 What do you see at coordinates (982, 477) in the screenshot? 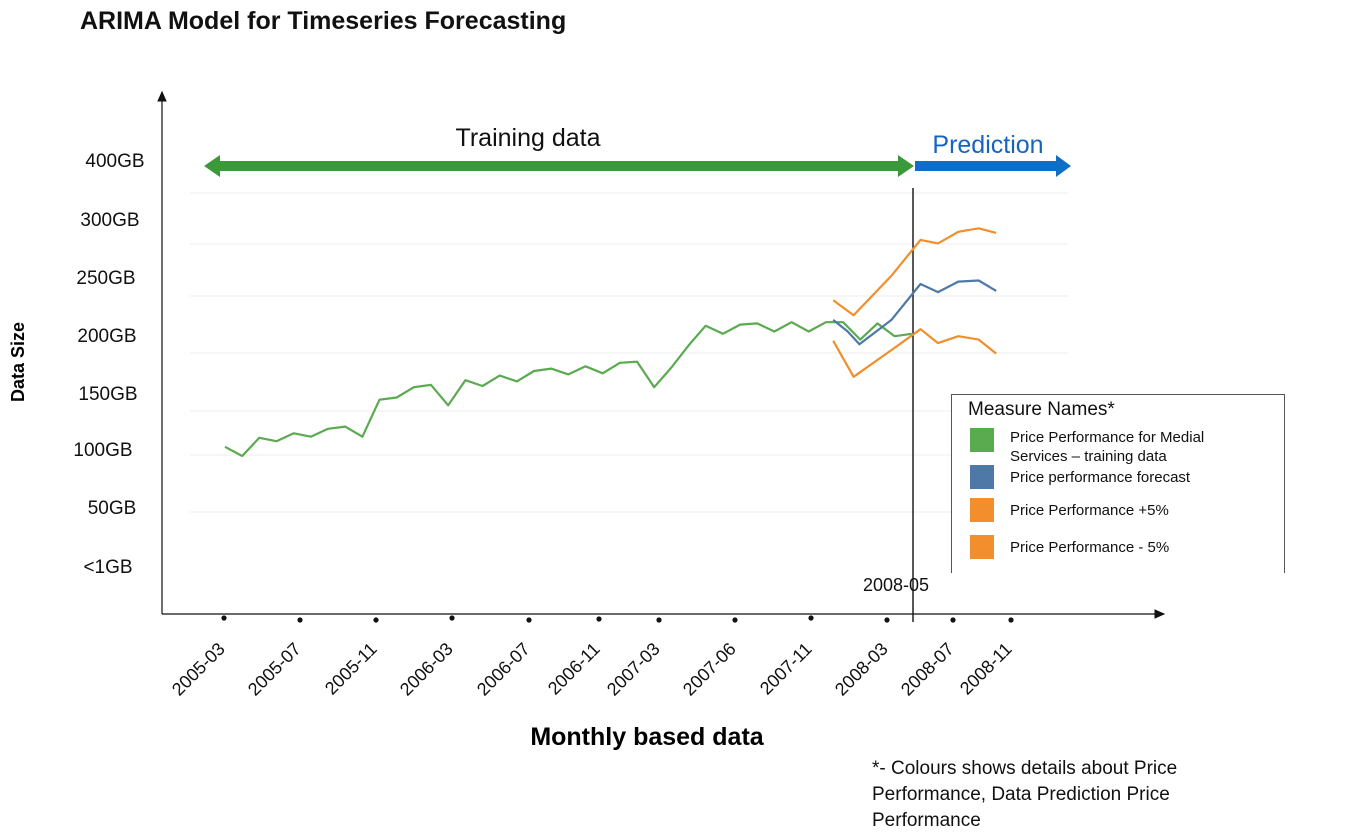
I see `legend-swatch-forecast` at bounding box center [982, 477].